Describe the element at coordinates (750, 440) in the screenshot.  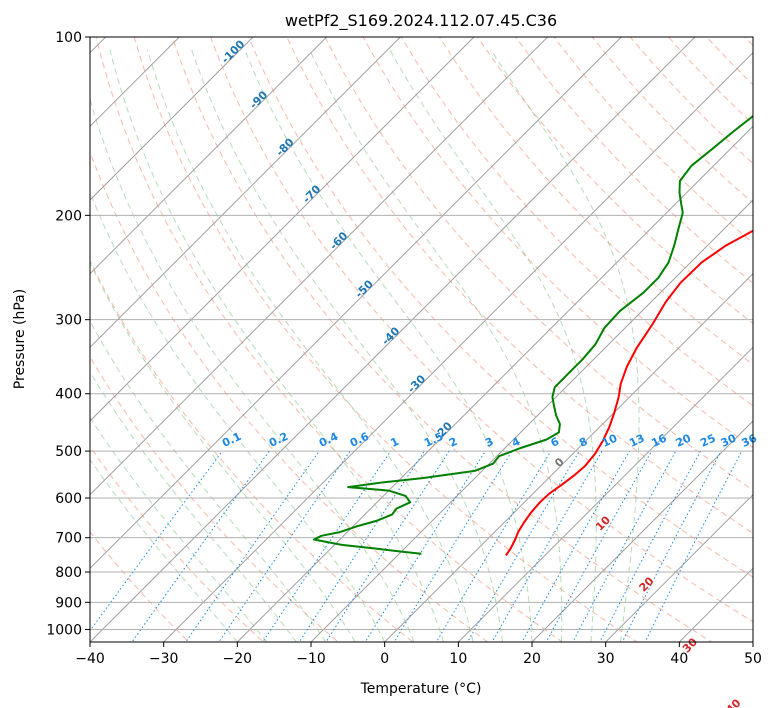
I see `mixing-ratio-label: 36` at that location.